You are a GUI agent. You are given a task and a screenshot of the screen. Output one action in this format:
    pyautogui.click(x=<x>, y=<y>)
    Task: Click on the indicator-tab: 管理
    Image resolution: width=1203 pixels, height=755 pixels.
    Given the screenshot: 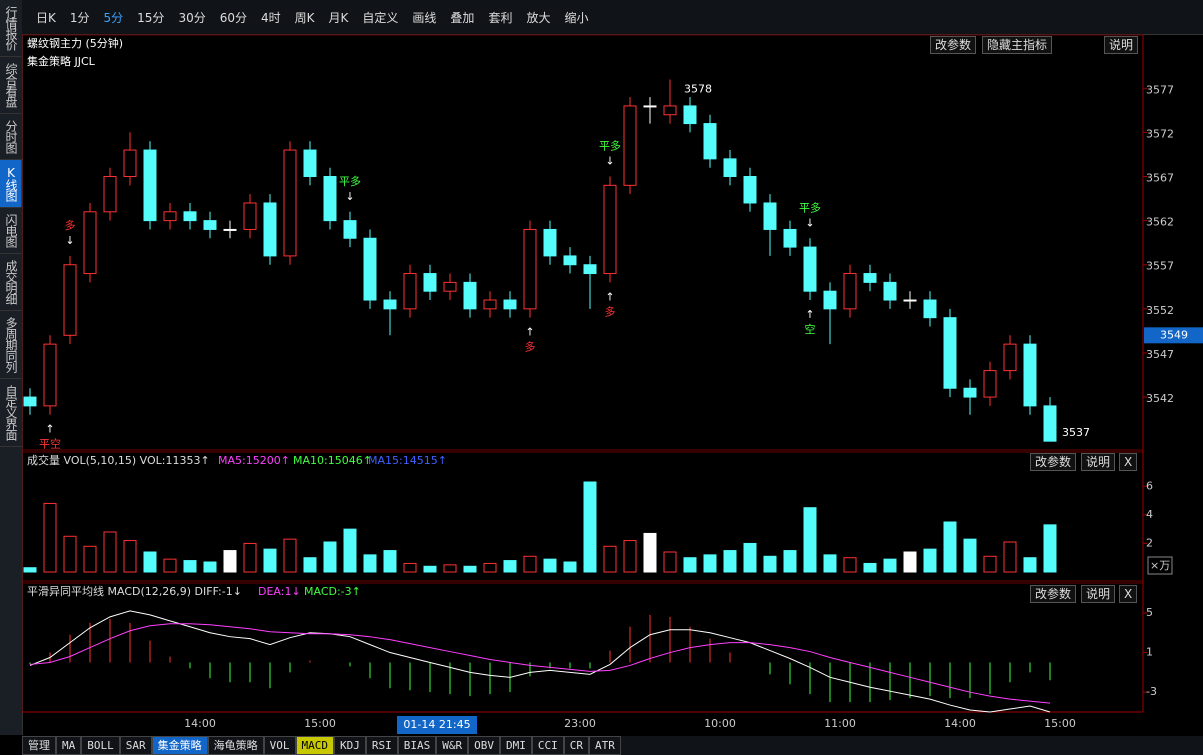 What is the action you would take?
    pyautogui.click(x=39, y=745)
    